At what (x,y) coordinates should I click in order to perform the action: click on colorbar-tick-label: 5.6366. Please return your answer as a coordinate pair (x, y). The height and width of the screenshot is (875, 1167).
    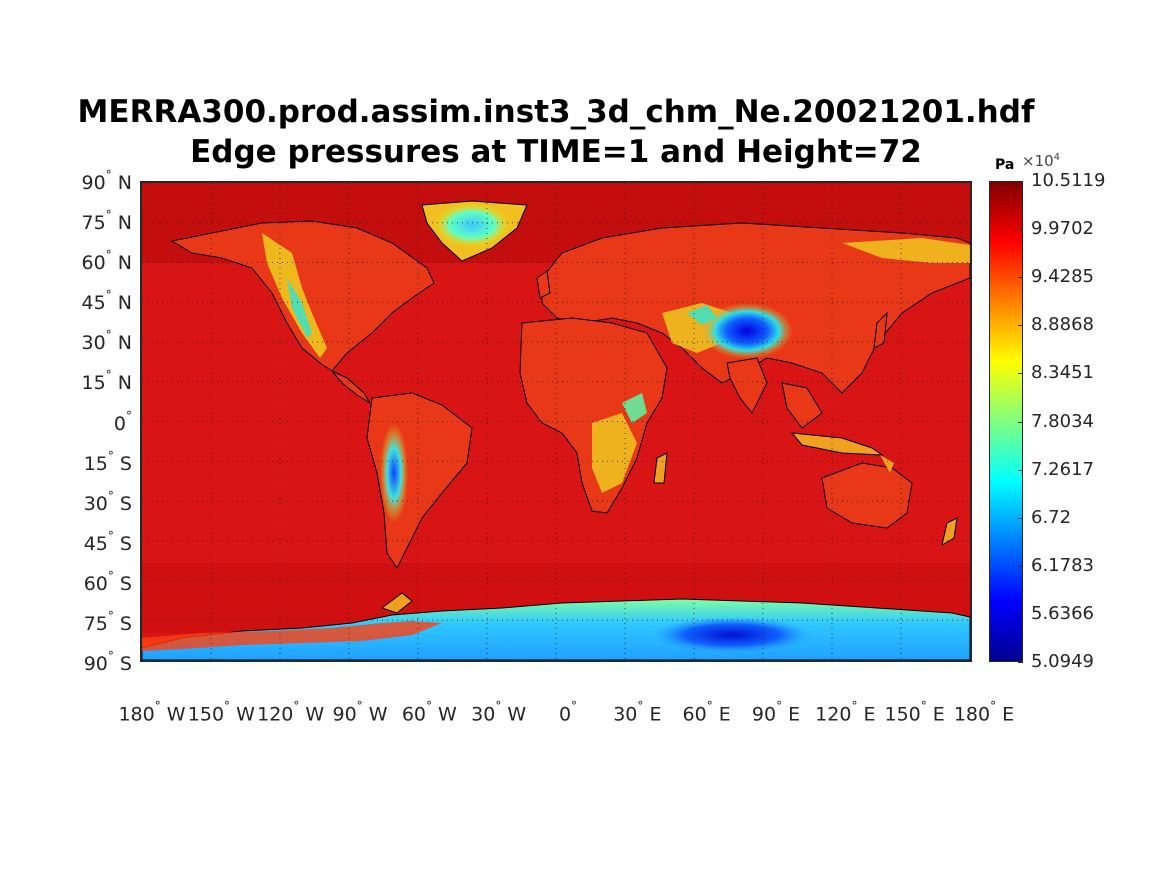
    Looking at the image, I should click on (1062, 613).